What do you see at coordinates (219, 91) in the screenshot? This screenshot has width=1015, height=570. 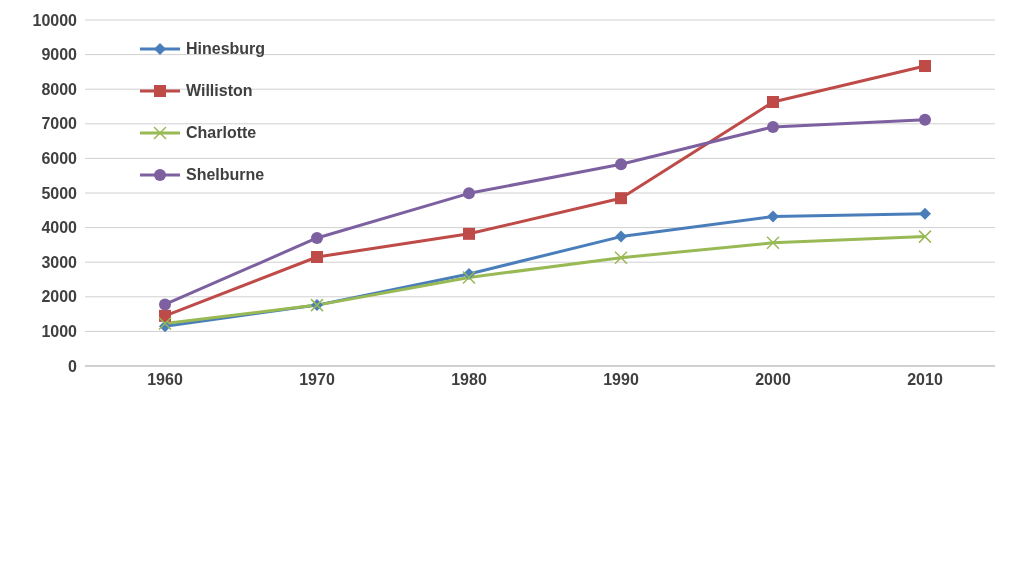 I see `legend-label: Williston` at bounding box center [219, 91].